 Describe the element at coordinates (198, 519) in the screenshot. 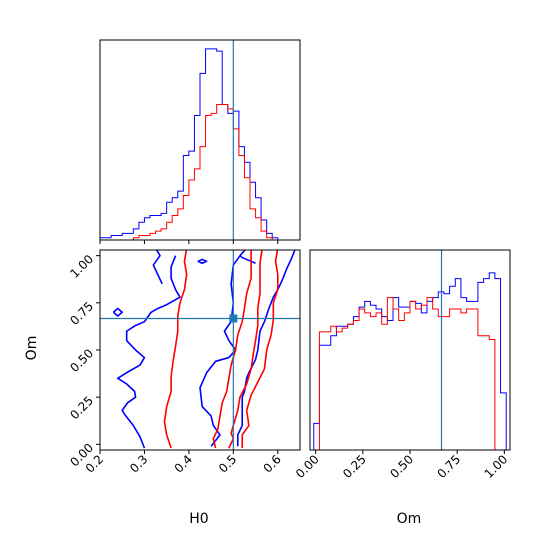

I see `xlabel-h0: H0` at that location.